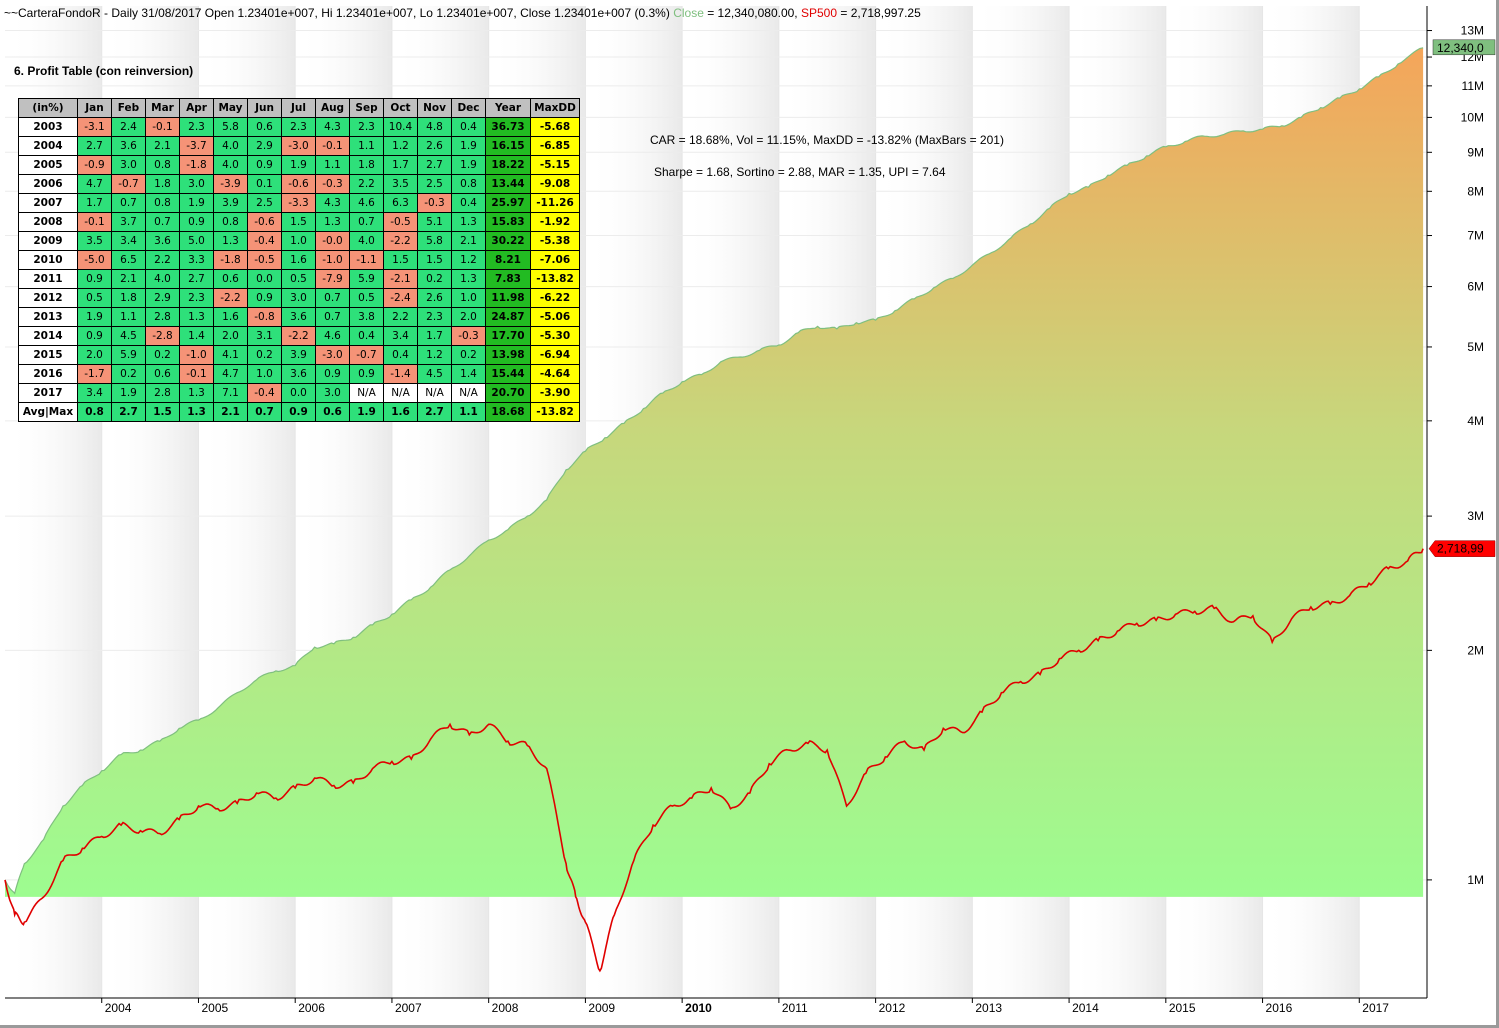 Image resolution: width=1499 pixels, height=1028 pixels. I want to click on equity-flag-label: 12,340,0, so click(1460, 48).